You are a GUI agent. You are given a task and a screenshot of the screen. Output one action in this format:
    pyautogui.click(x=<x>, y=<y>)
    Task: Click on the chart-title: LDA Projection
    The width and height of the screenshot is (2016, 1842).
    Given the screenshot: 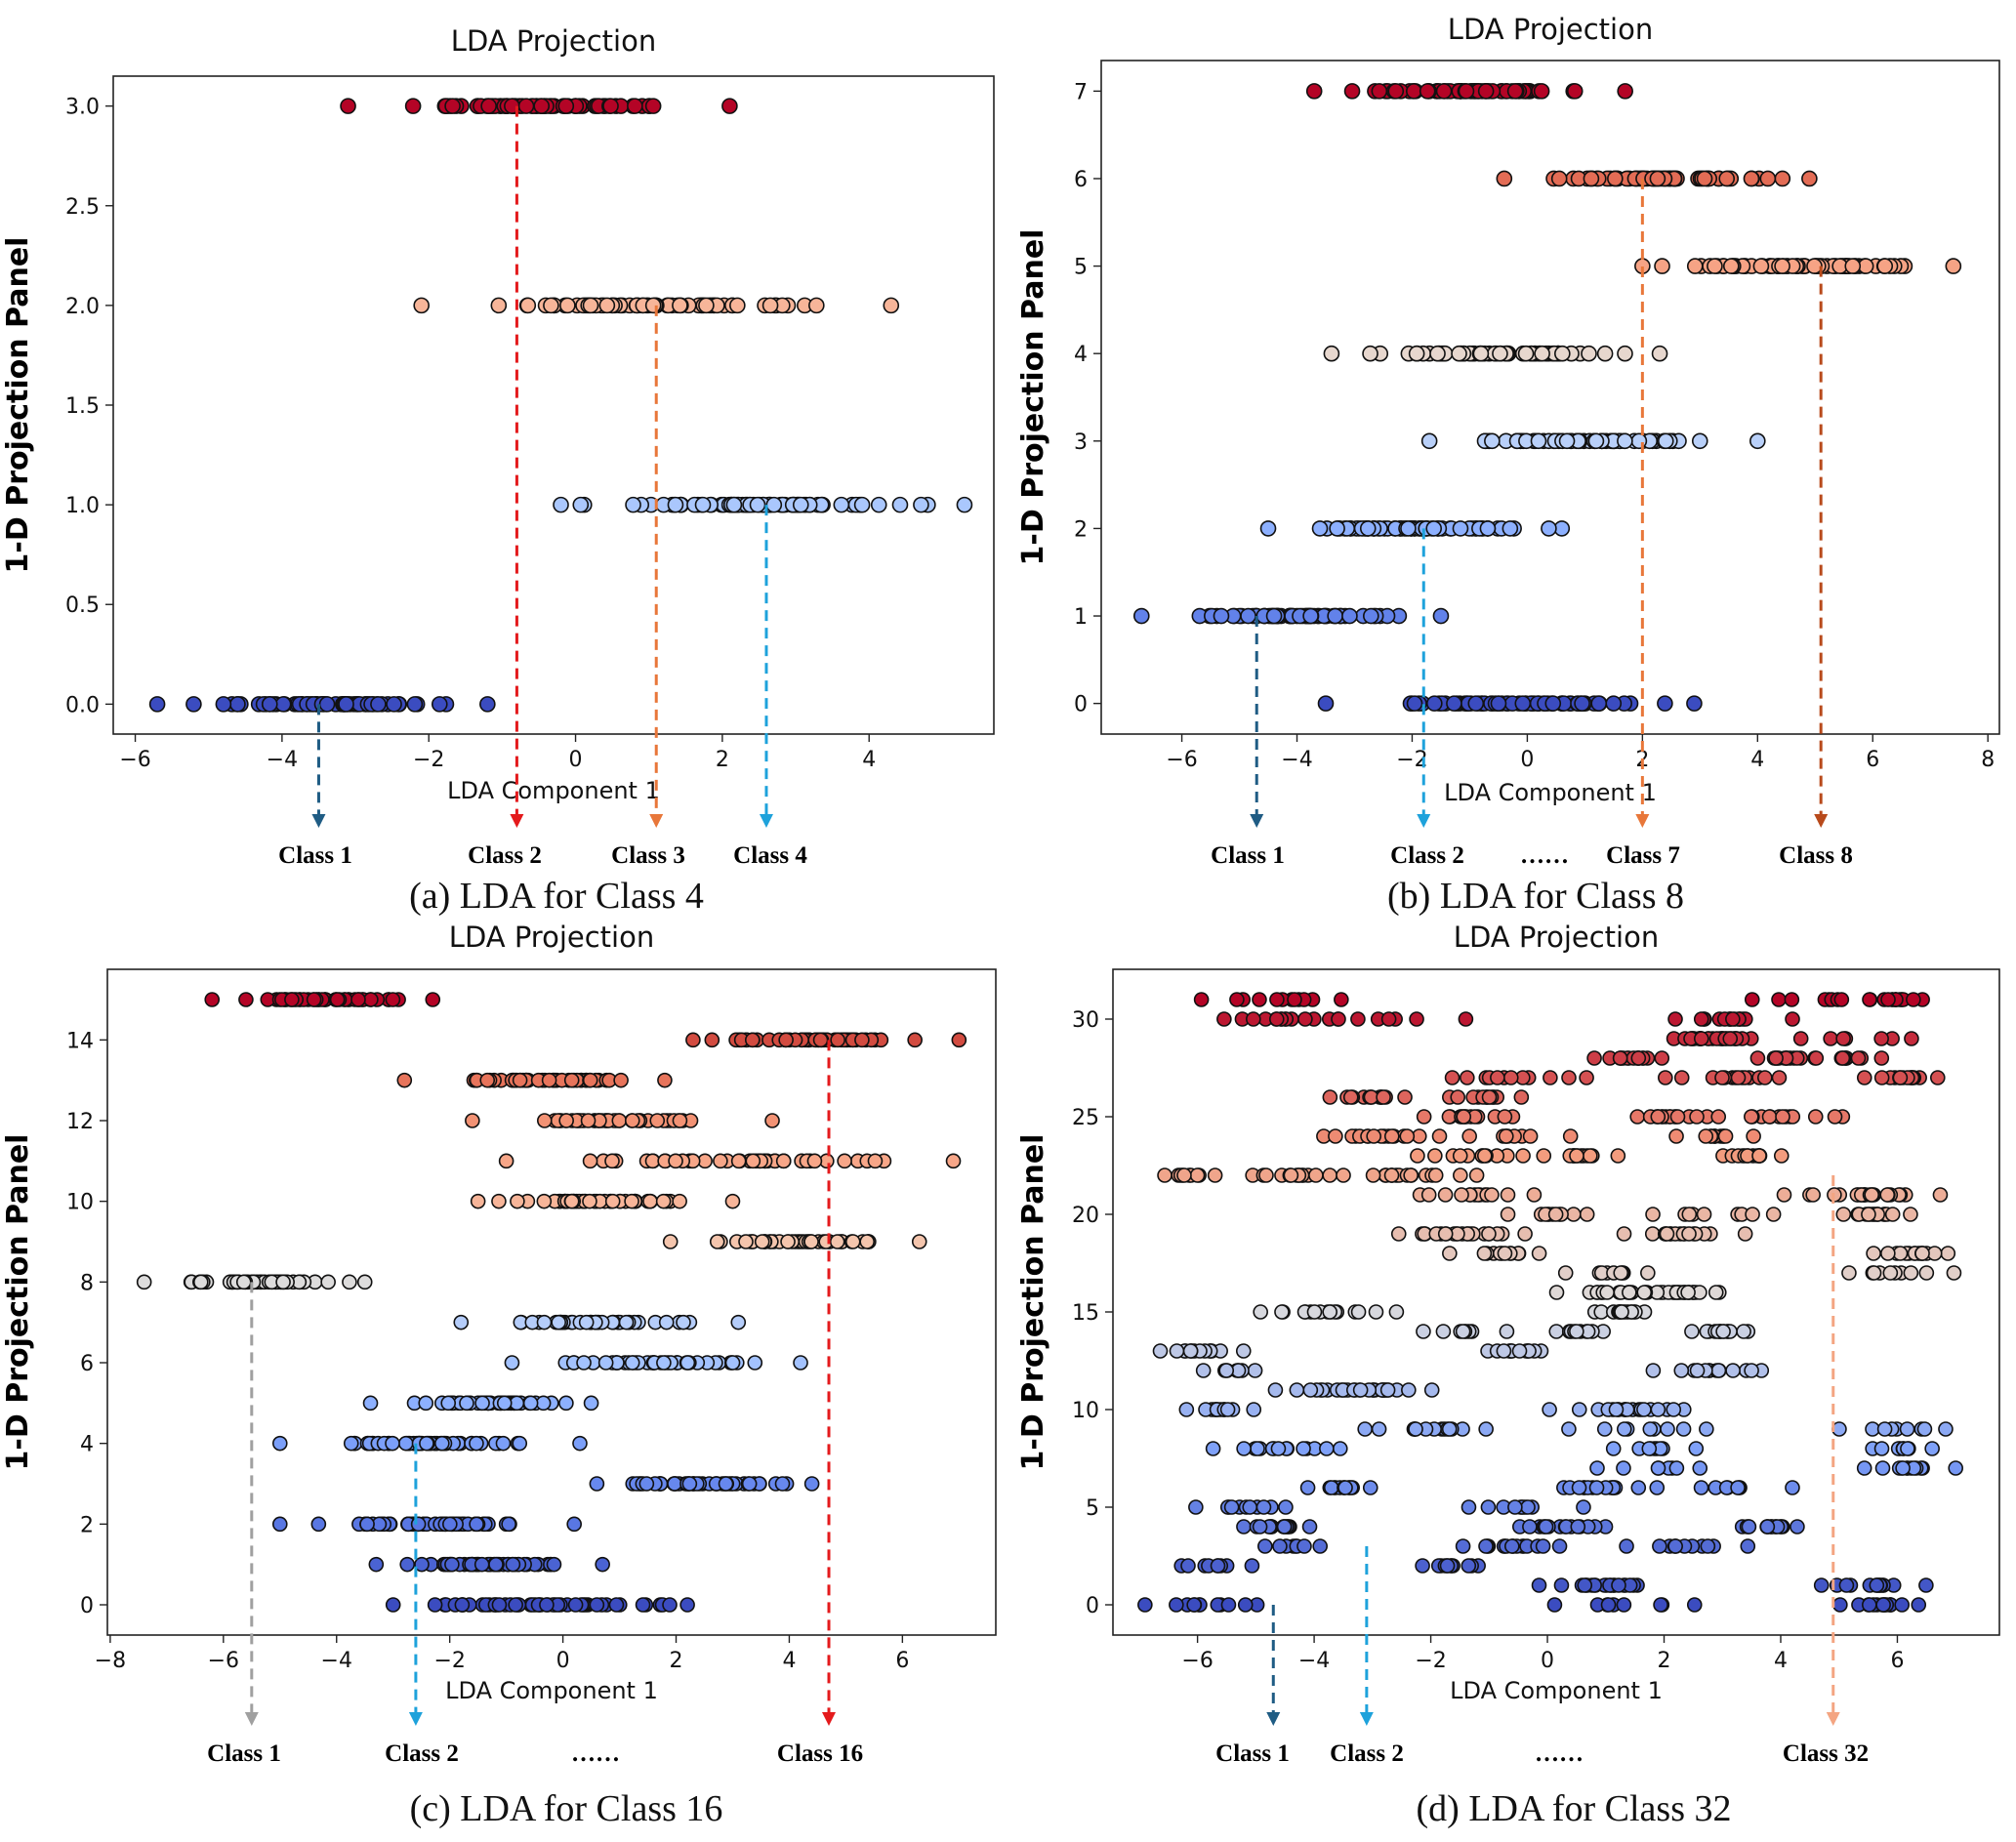 What is the action you would take?
    pyautogui.click(x=1556, y=937)
    